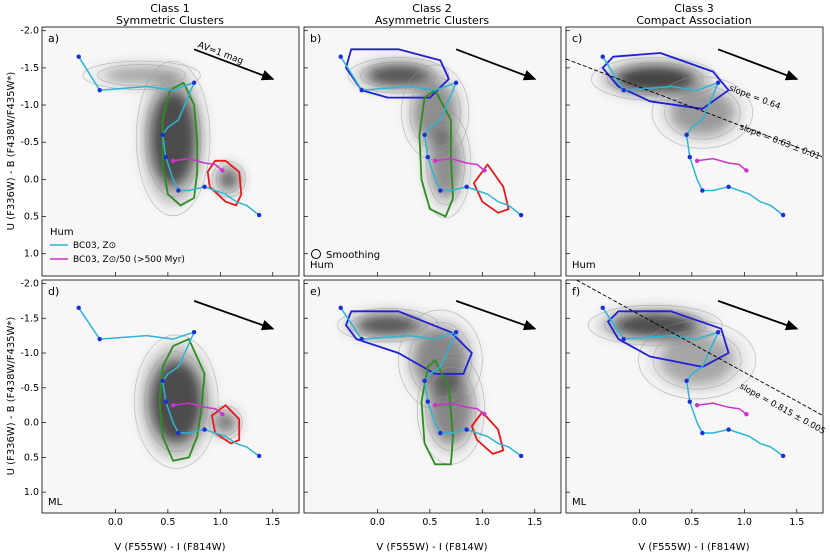 The image size is (830, 554). I want to click on y-axis-label-bottom: U (F336W) - B (F438W/F435W*), so click(11, 396).